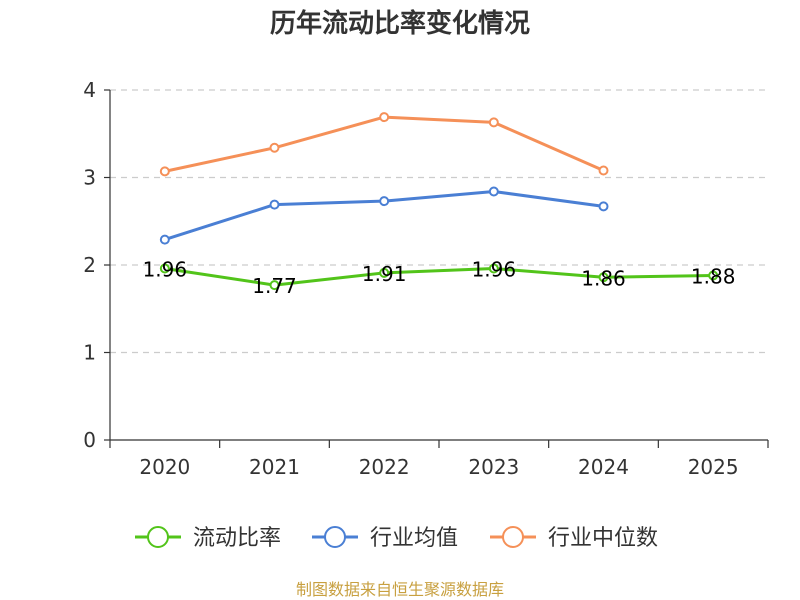 Image resolution: width=800 pixels, height=600 pixels. I want to click on x-tick-label: 2020, so click(164, 467).